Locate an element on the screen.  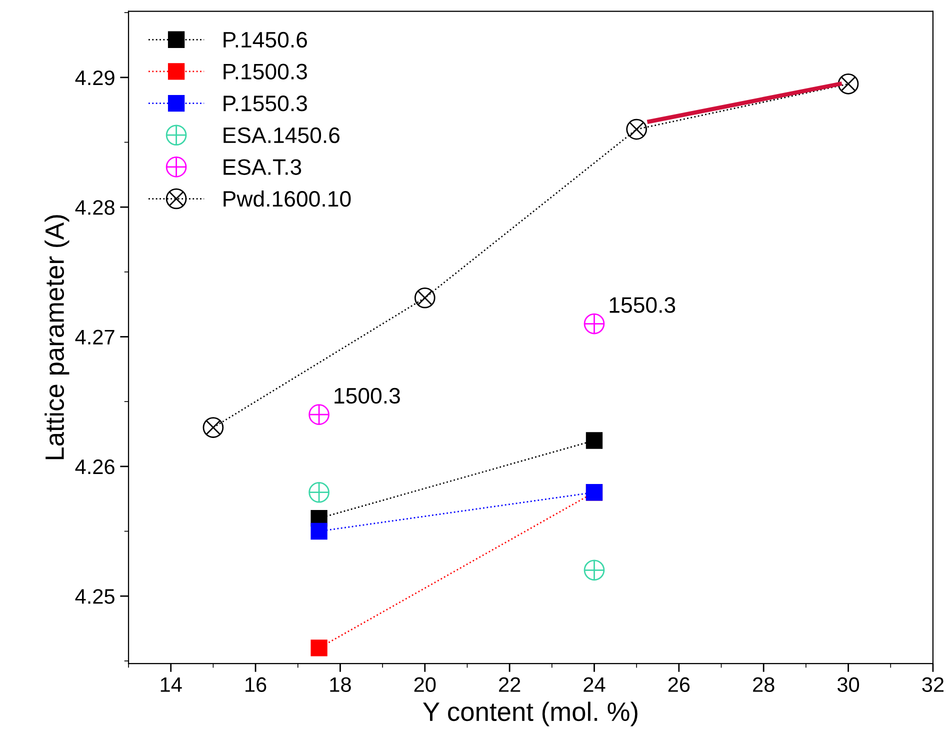
legend-label: P.1500.3 is located at coordinates (265, 72).